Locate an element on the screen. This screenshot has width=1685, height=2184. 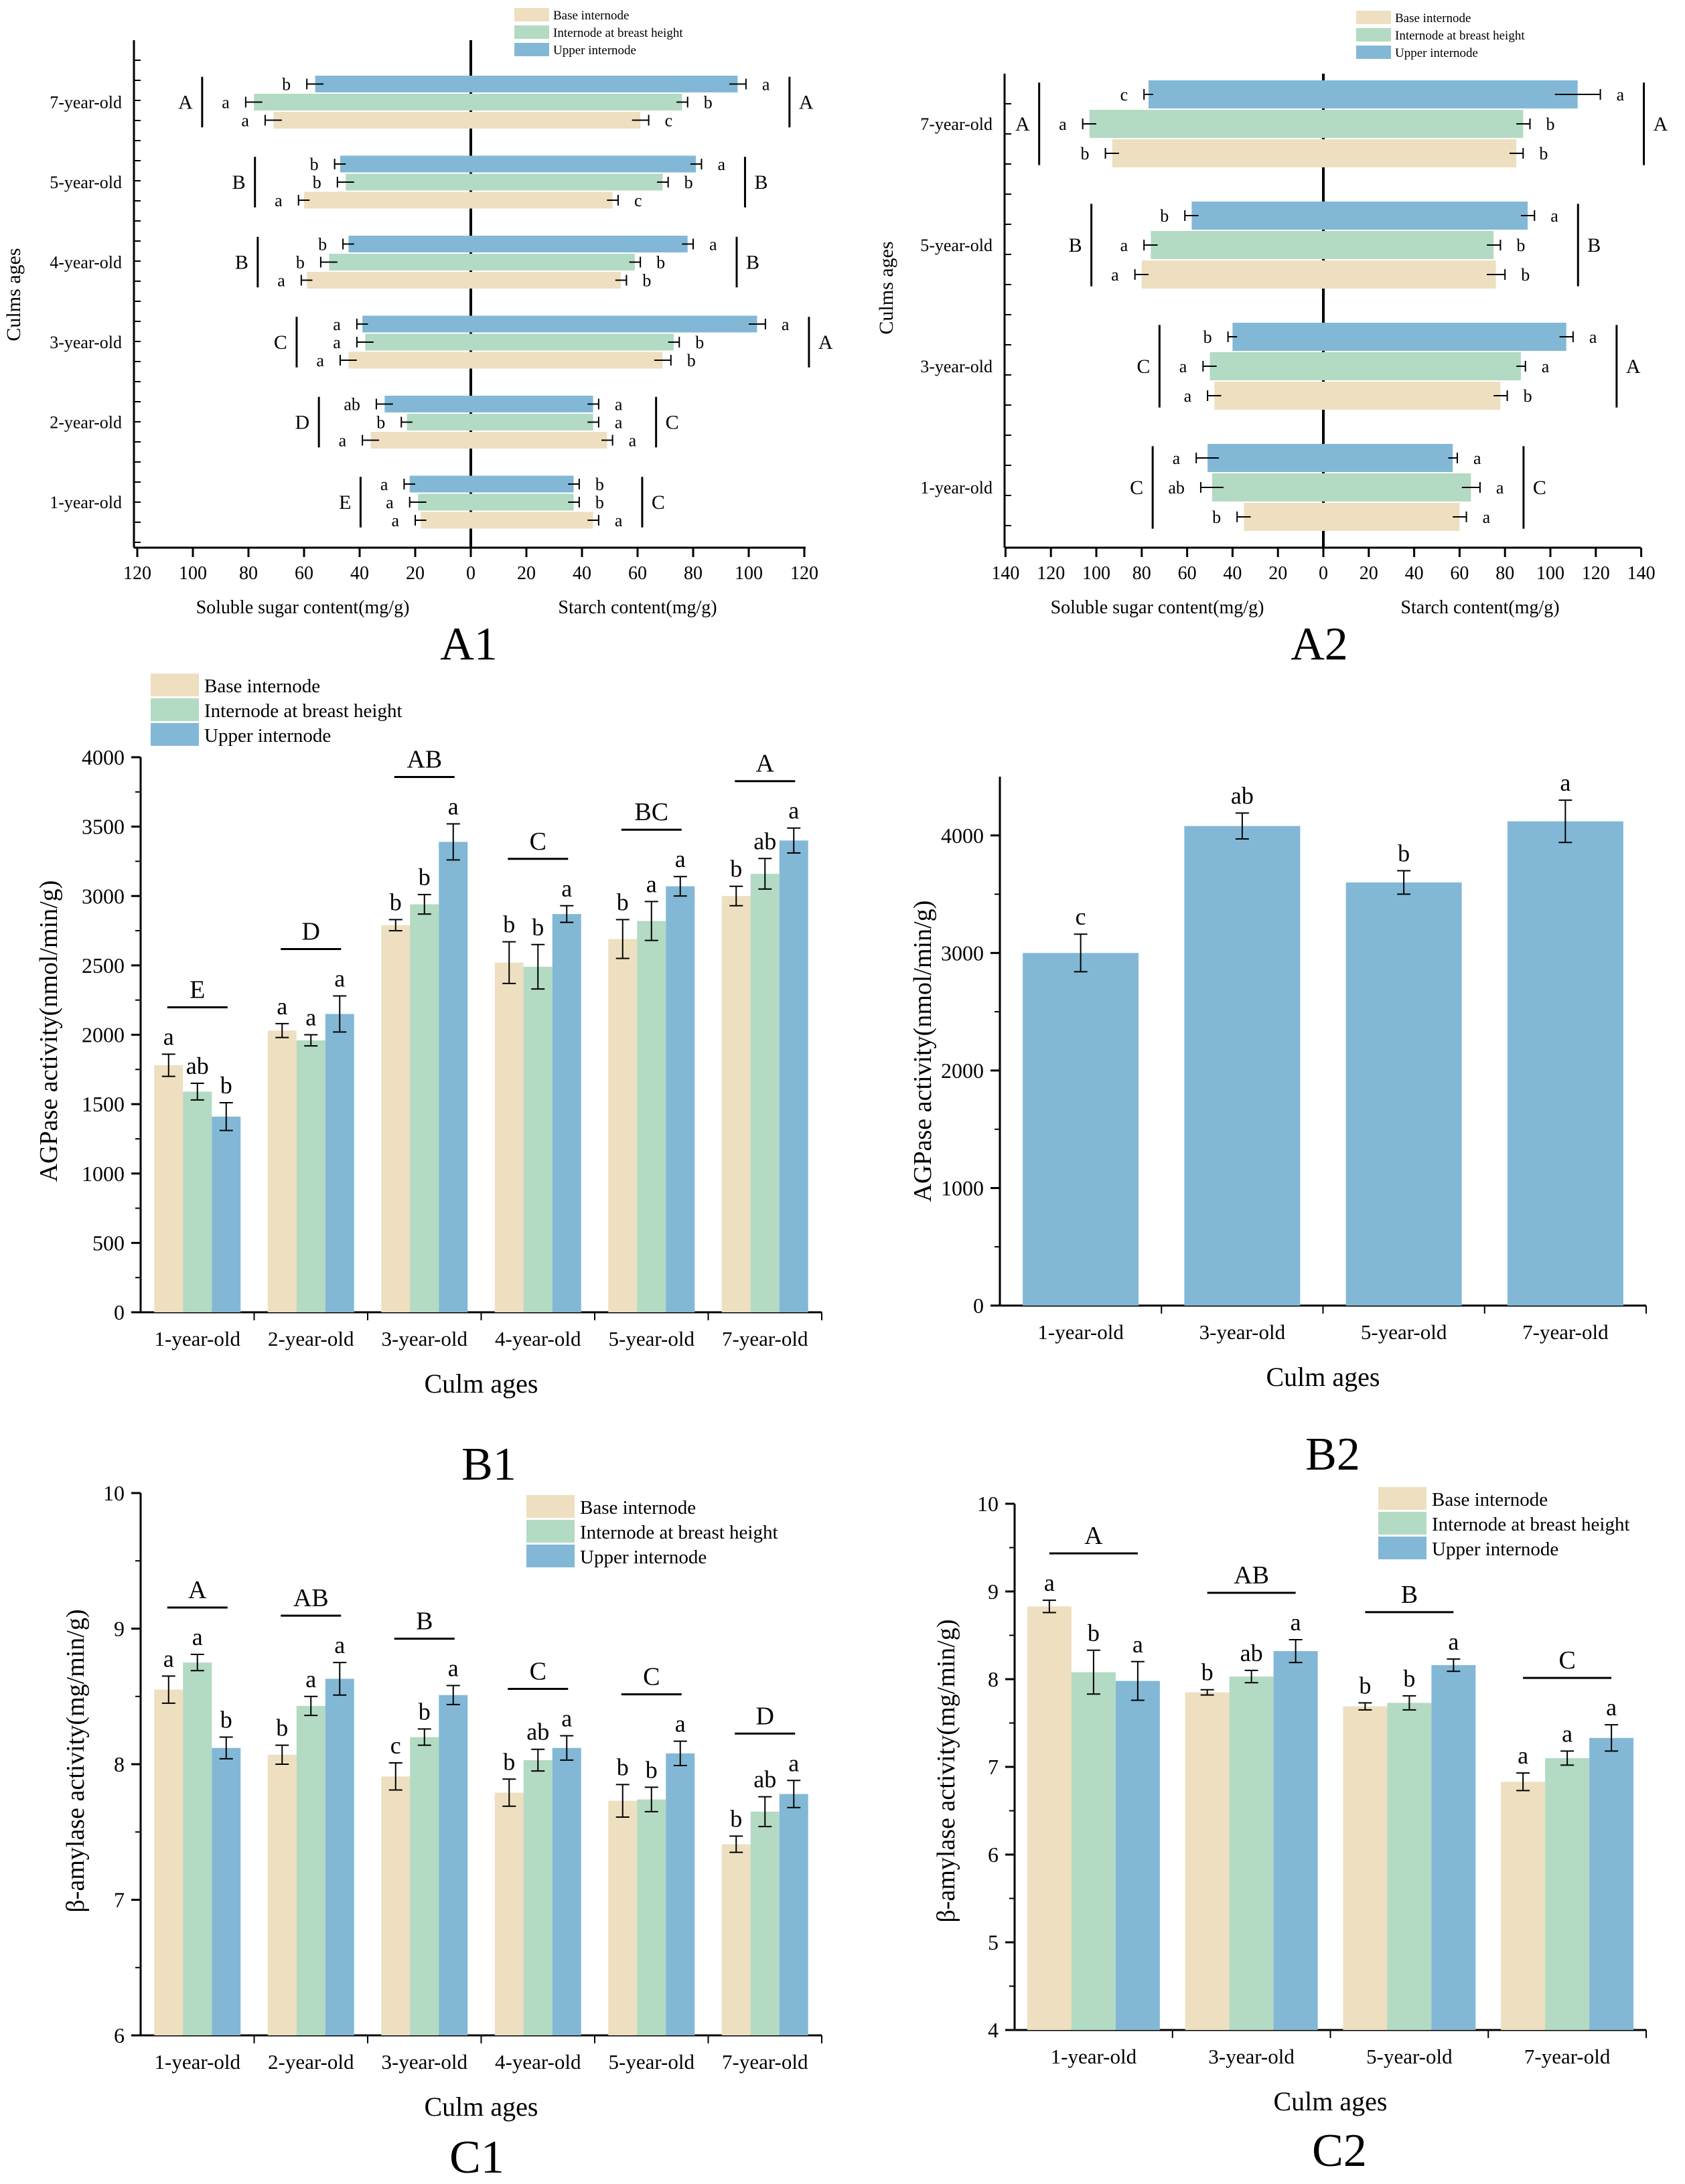
y-tick-label: 4000 is located at coordinates (962, 836).